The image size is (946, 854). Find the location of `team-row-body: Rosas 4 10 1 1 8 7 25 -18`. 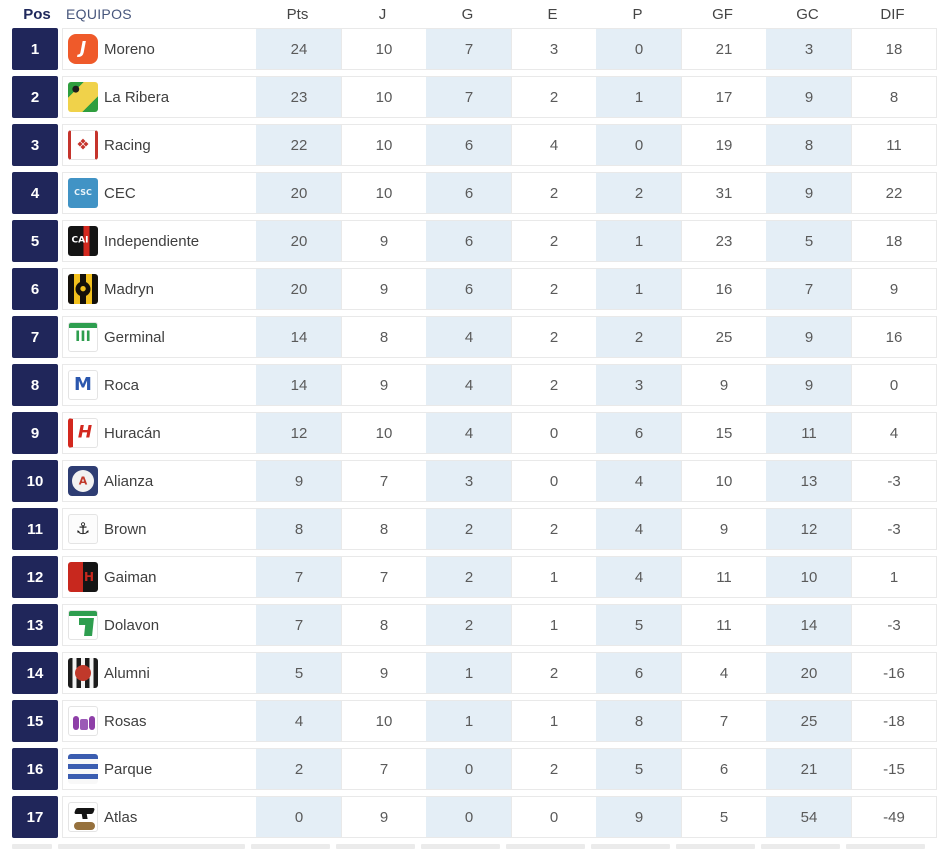

team-row-body: Rosas 4 10 1 1 8 7 25 -18 is located at coordinates (499, 721).